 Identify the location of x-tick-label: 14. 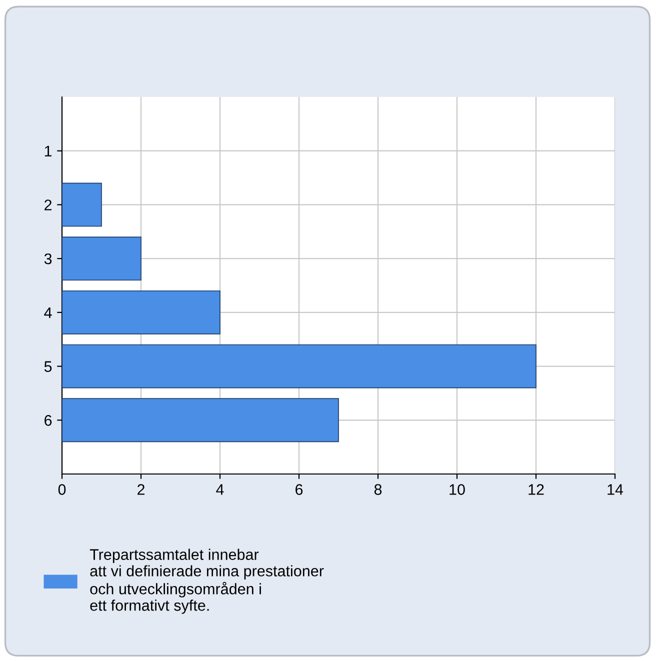
(616, 489).